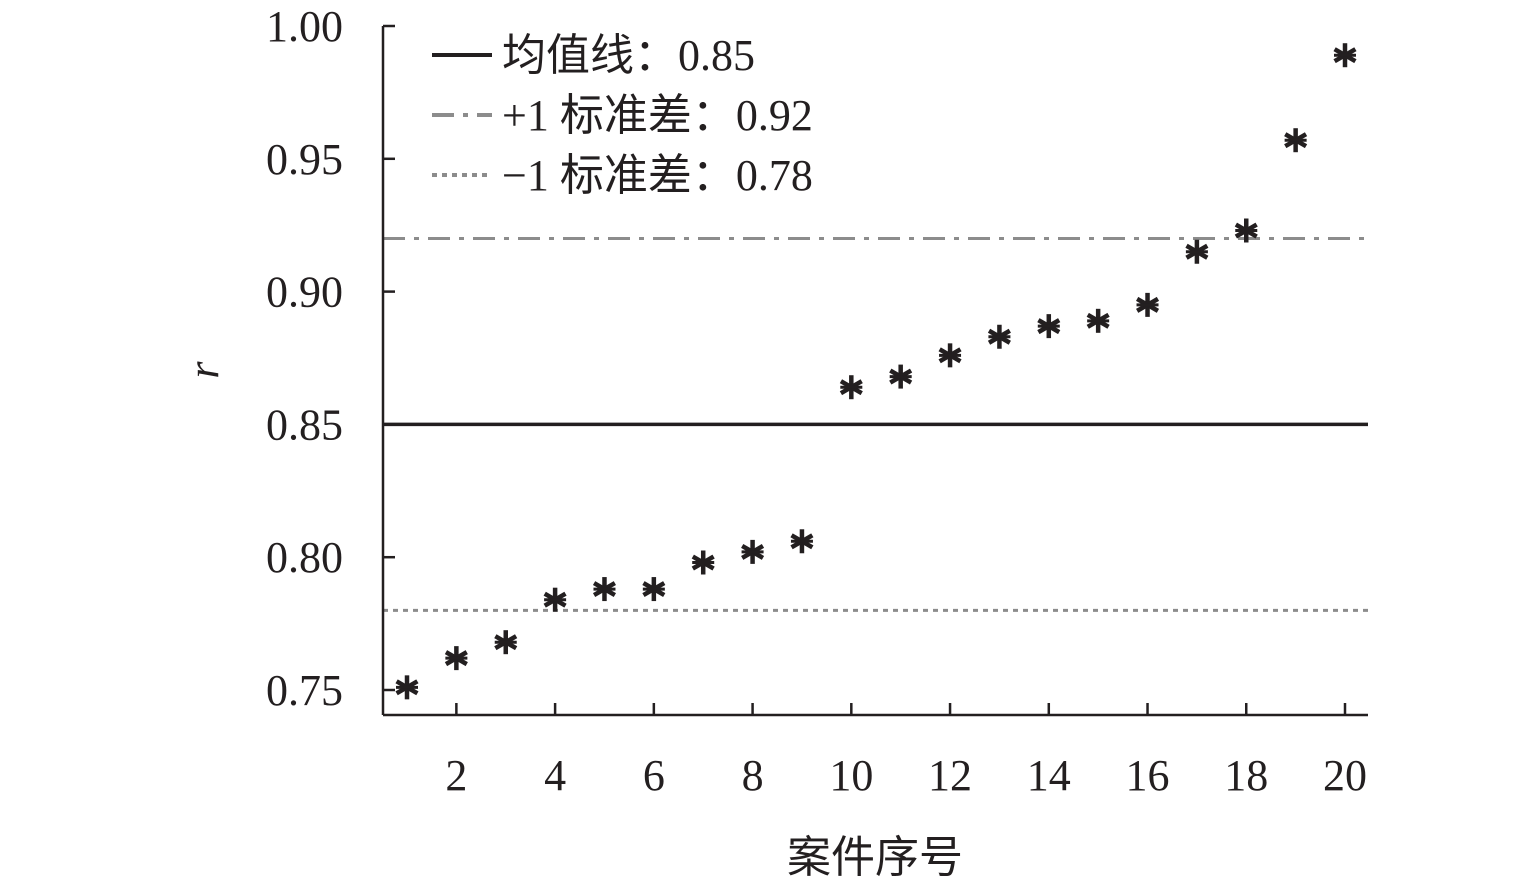  I want to click on y-ticks: 0.75 0.80 0.85 0.90 0.95 1.00, so click(330, 358).